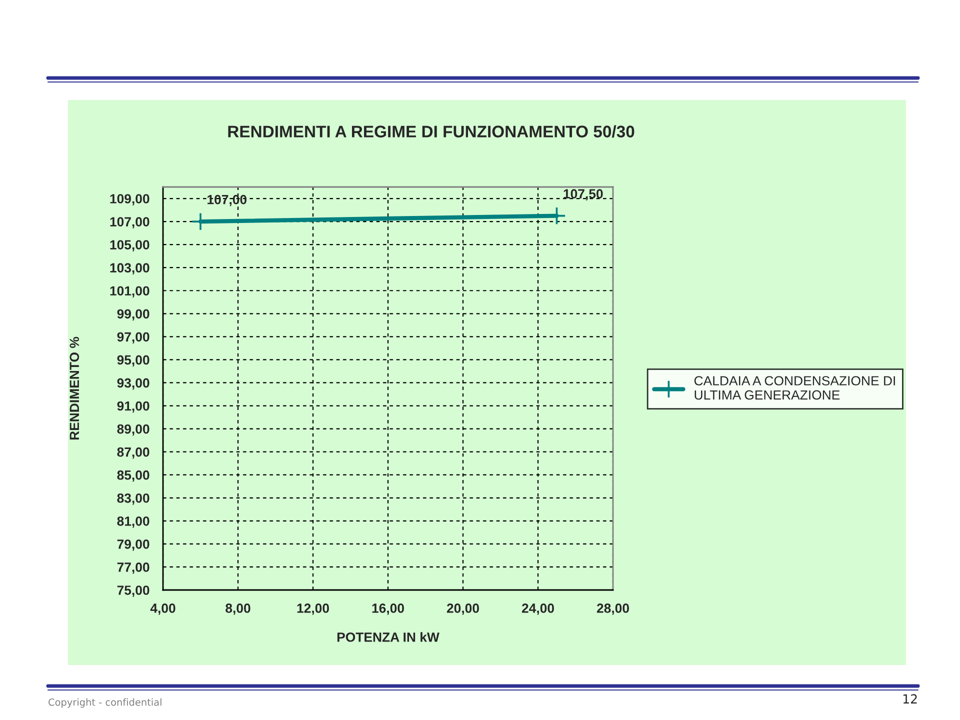 This screenshot has height=720, width=960. Describe the element at coordinates (163, 609) in the screenshot. I see `x-tick-label: 4,00` at that location.